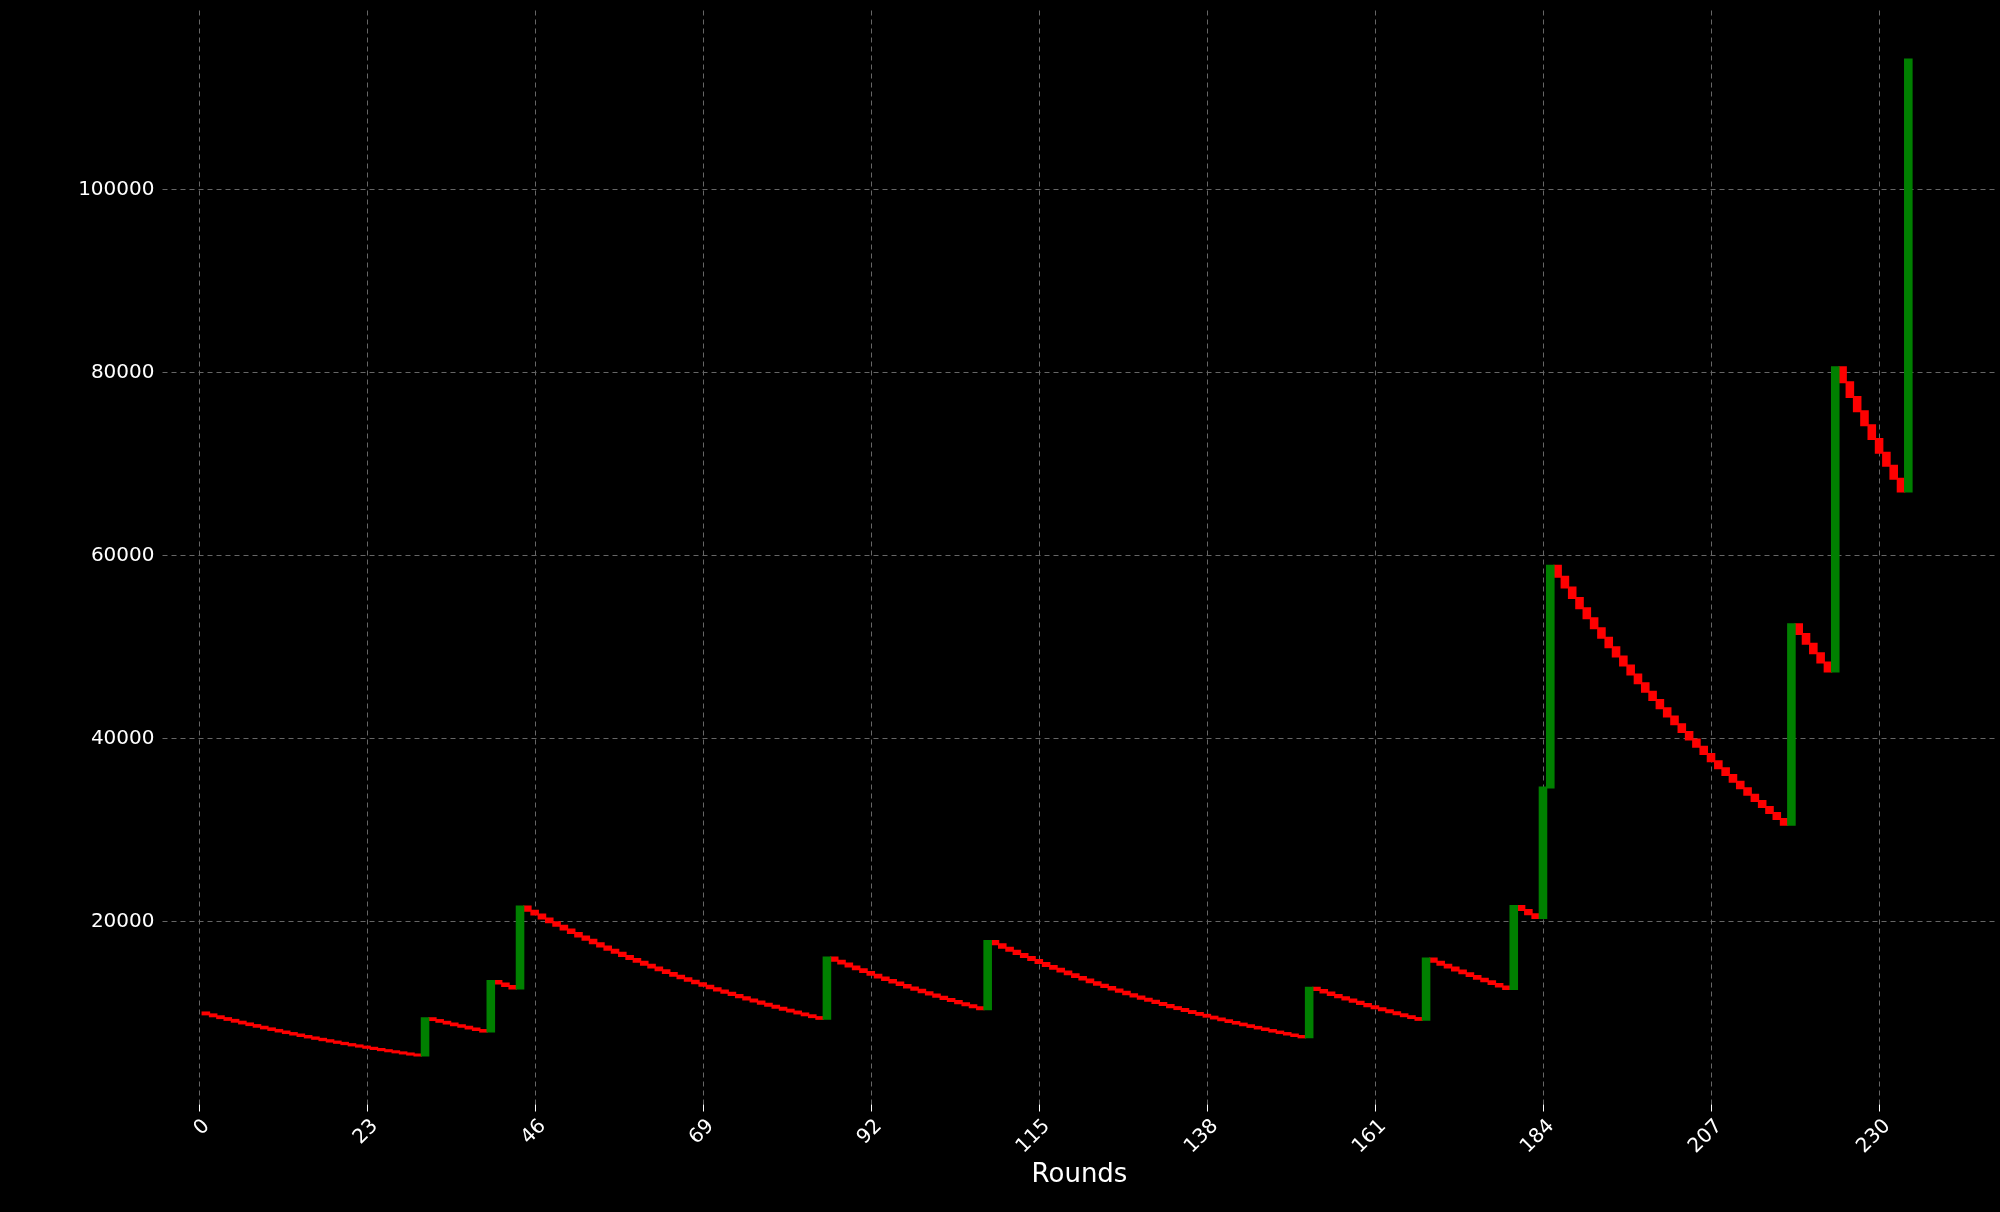  What do you see at coordinates (1536, 1135) in the screenshot?
I see `x-tick-label: 184` at bounding box center [1536, 1135].